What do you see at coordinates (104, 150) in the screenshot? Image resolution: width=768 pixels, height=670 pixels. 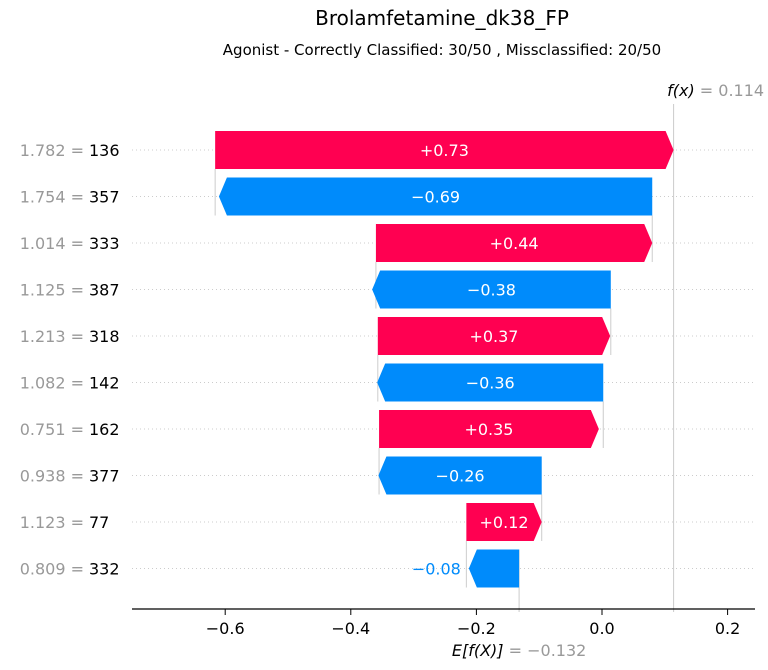 I see `feature-name-label: 136` at bounding box center [104, 150].